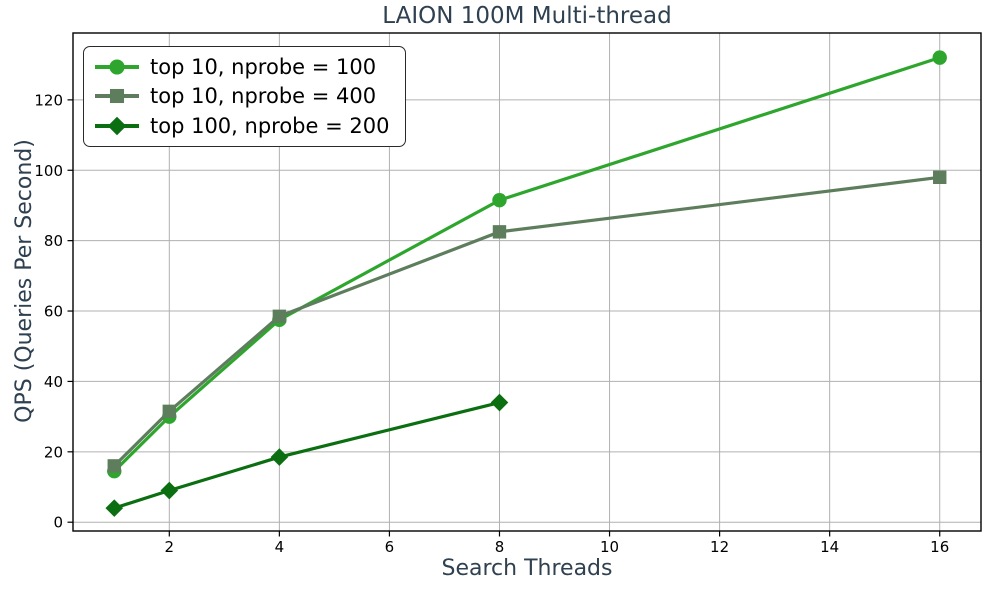 The height and width of the screenshot is (590, 989). I want to click on y-tick-label: 0, so click(58, 523).